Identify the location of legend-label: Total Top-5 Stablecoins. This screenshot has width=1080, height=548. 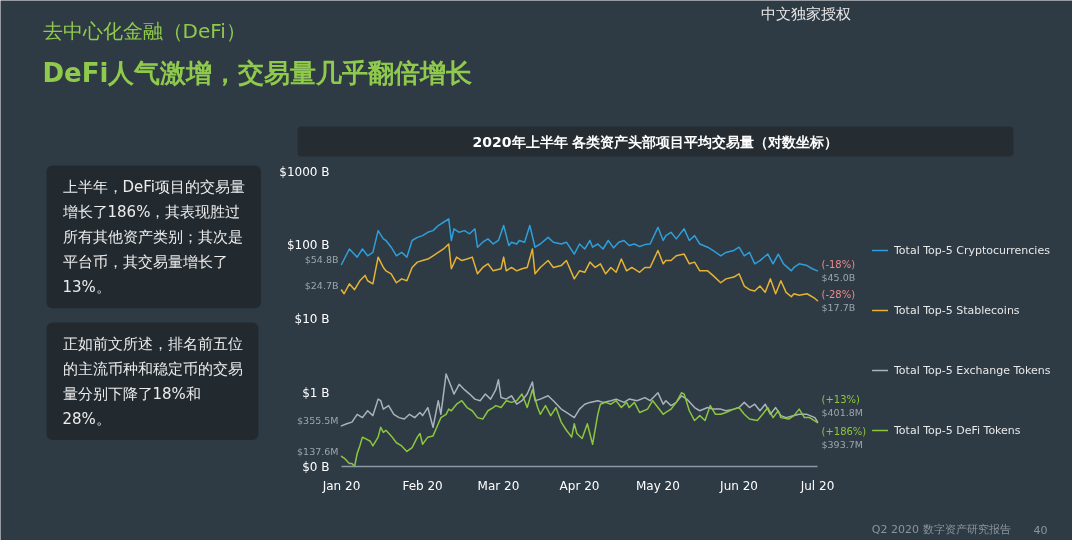
(957, 310).